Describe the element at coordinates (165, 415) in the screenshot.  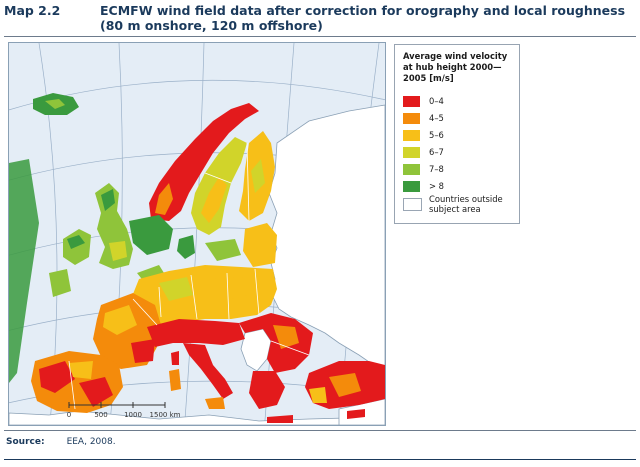
I see `scale-tick-label: 1500 km` at that location.